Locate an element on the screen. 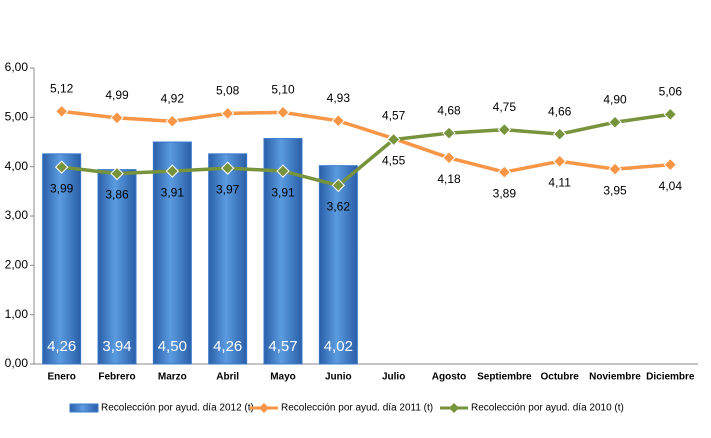 The height and width of the screenshot is (438, 711). value-label: 4,66 is located at coordinates (560, 111).